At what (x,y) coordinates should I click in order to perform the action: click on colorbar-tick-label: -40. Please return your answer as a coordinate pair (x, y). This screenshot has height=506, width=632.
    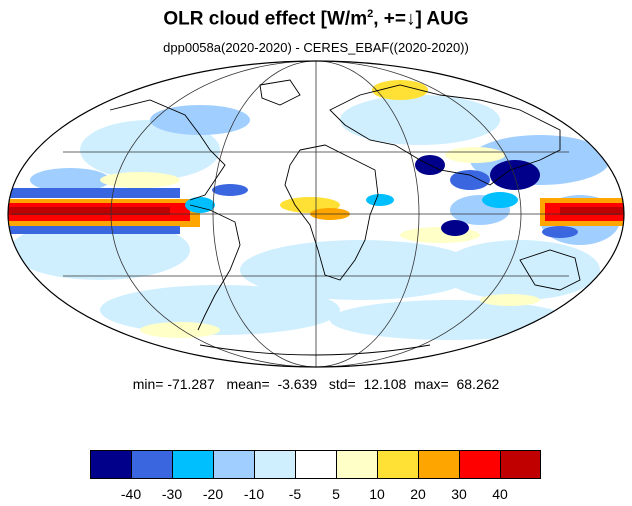
    Looking at the image, I should click on (131, 494).